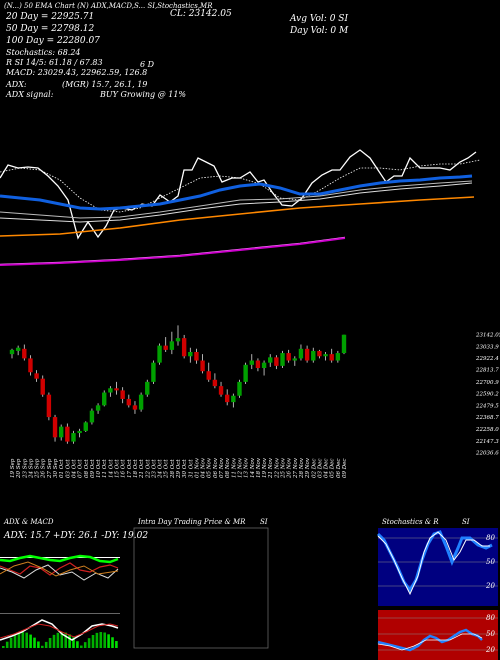  What do you see at coordinates (76, 536) in the screenshot?
I see `adx-panel-values: ADX: 15.7 +DY: 26.1 -DY: 19.02` at bounding box center [76, 536].